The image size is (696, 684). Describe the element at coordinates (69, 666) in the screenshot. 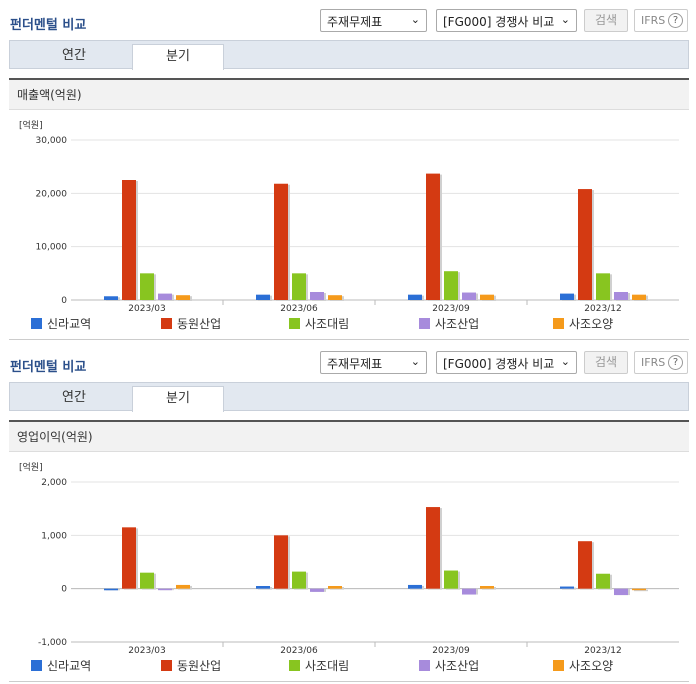

I see `legend-label: 신라교역` at that location.